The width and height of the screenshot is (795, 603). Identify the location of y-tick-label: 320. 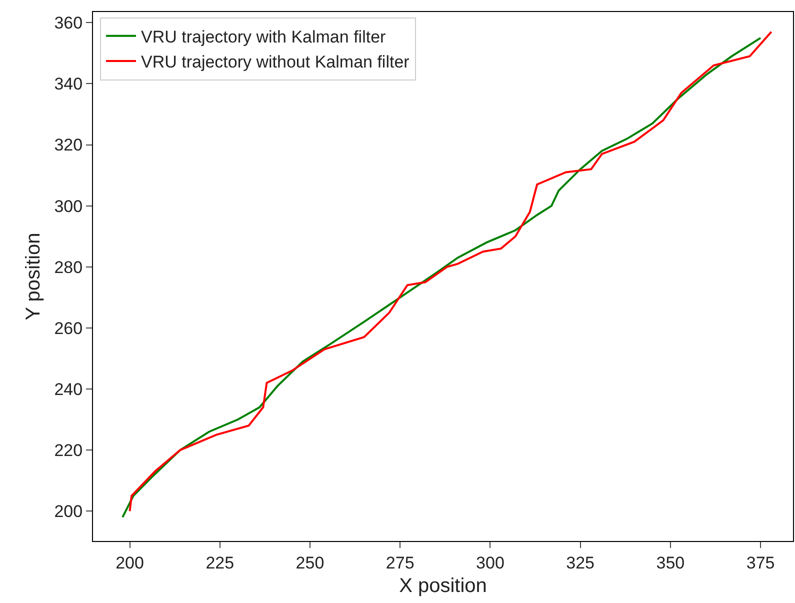
(68, 145).